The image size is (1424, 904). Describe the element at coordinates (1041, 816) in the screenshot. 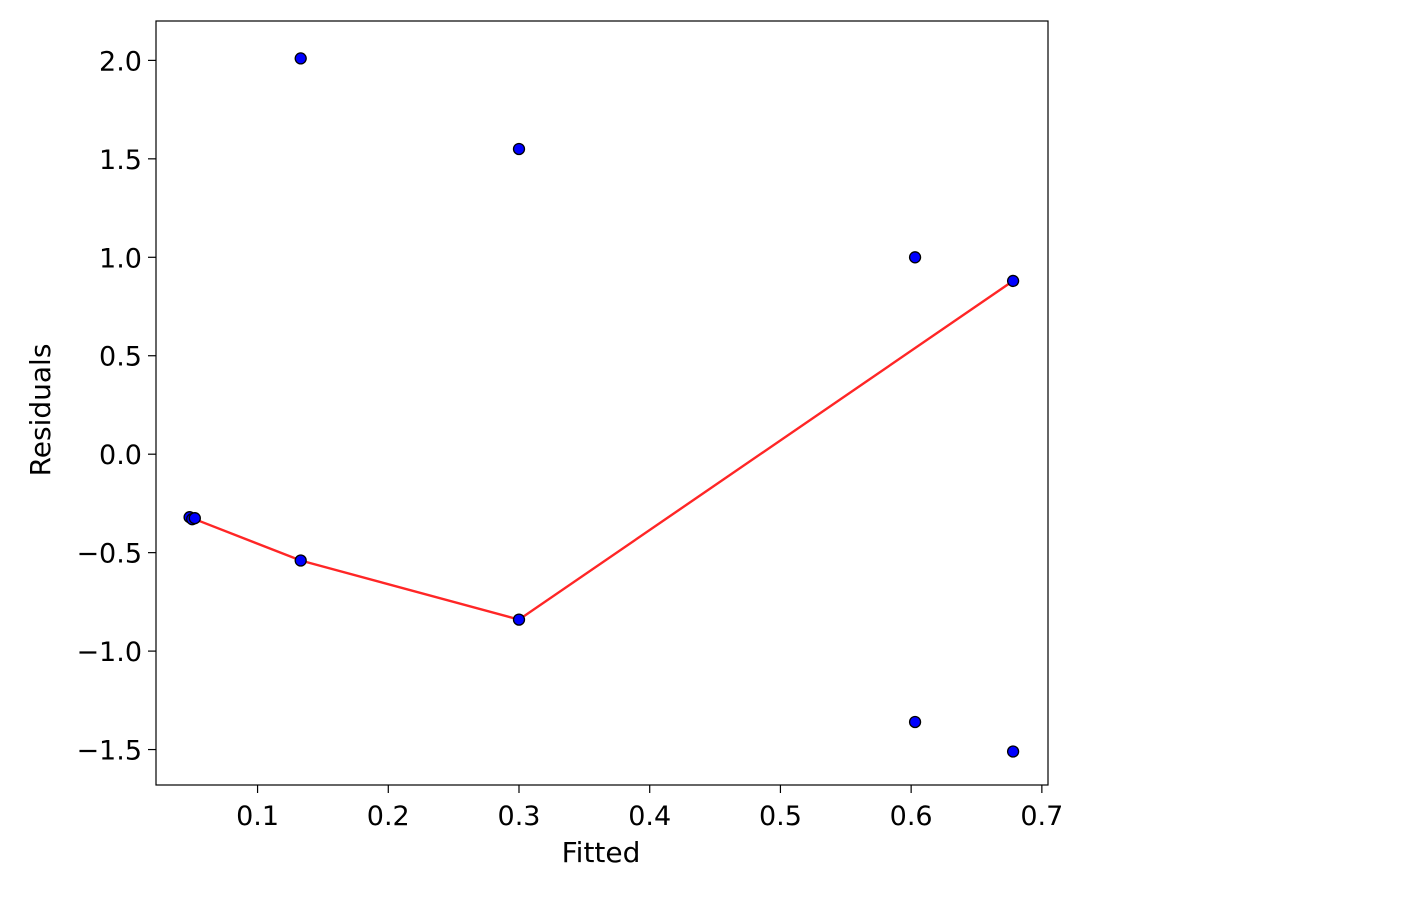

I see `x-tick-label: 0.7` at that location.